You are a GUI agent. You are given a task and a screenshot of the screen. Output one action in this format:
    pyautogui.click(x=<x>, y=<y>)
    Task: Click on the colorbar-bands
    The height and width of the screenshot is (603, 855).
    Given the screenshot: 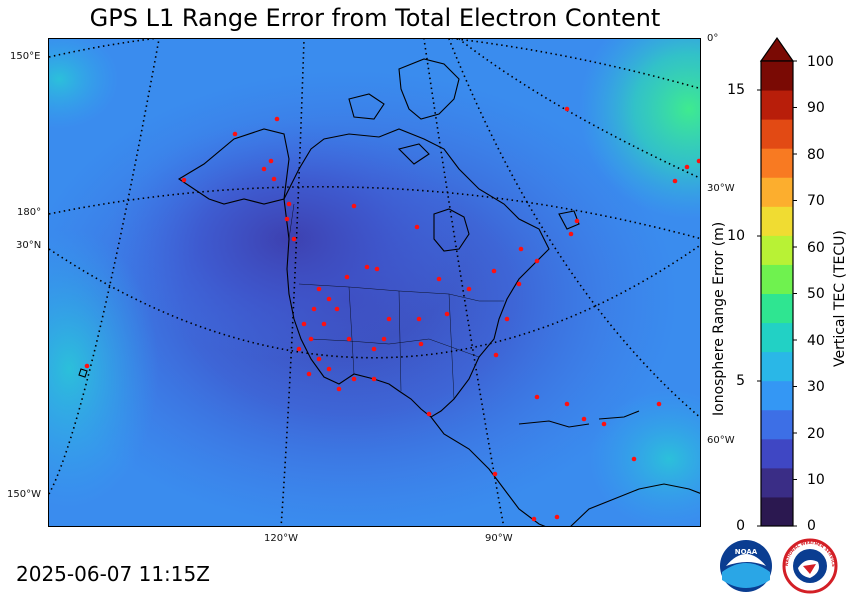 What is the action you would take?
    pyautogui.click(x=777, y=294)
    